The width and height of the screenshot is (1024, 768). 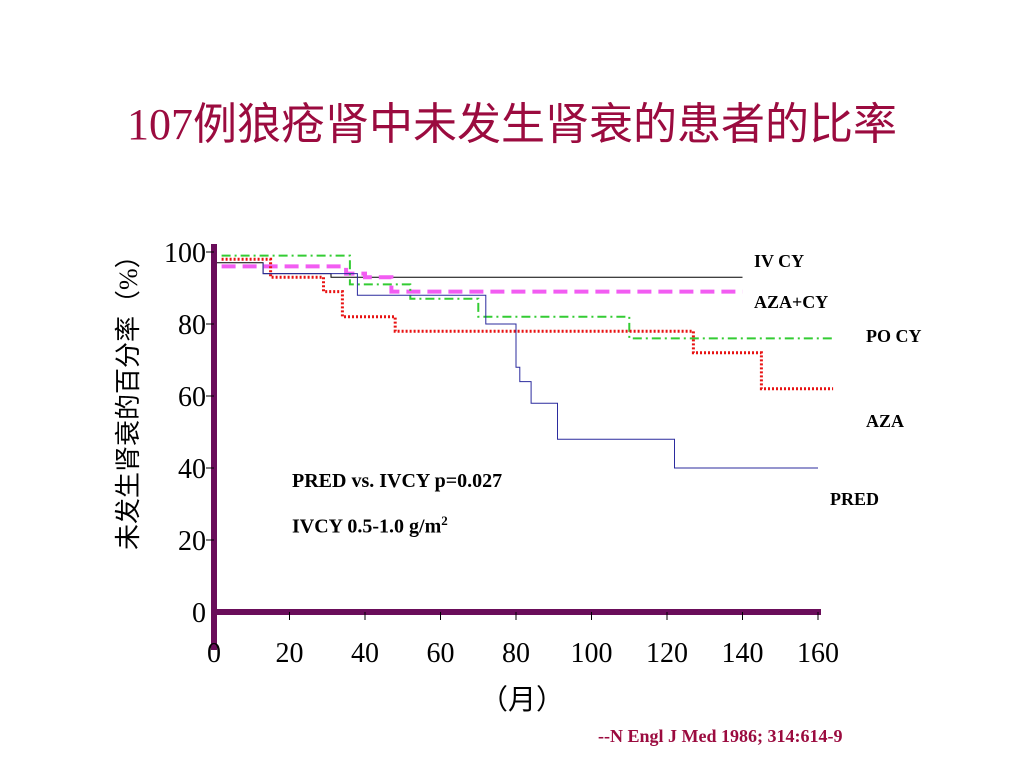 I want to click on series-line-po-cy, so click(x=527, y=297).